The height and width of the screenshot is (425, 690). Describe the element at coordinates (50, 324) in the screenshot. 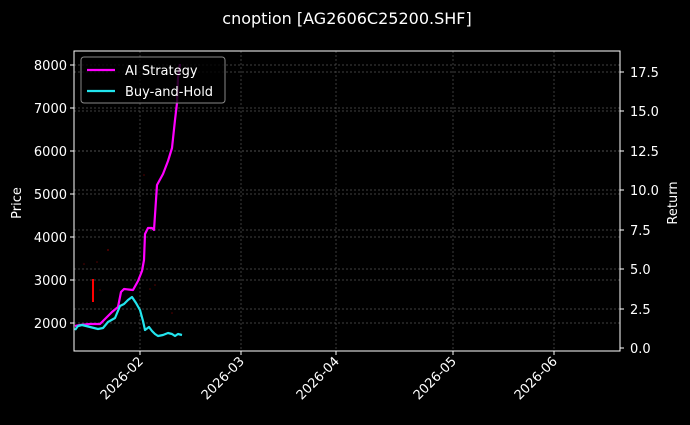

I see `y-tick-left: 2000` at that location.